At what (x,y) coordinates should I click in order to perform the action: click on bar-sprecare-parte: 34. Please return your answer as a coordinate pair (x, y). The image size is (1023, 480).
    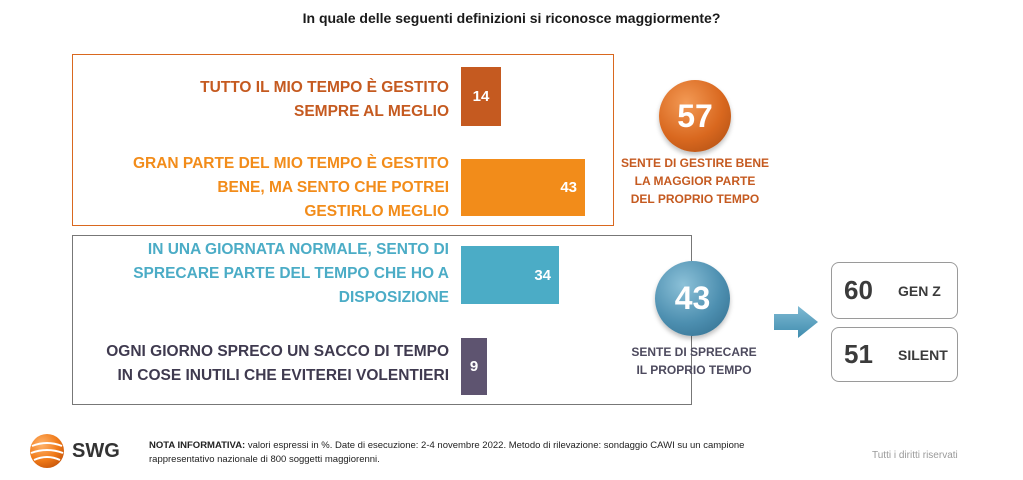
    Looking at the image, I should click on (510, 275).